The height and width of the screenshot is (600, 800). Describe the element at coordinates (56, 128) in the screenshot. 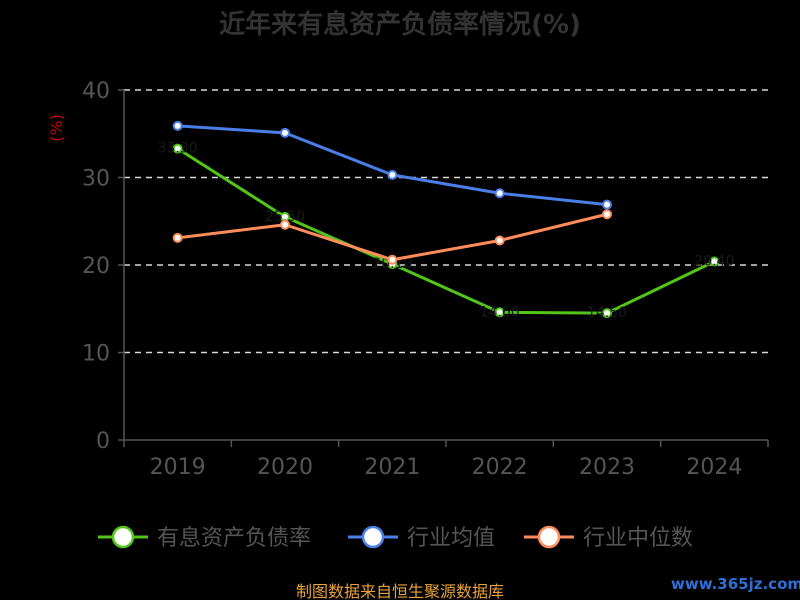

I see `y-axis-label: (%)` at that location.